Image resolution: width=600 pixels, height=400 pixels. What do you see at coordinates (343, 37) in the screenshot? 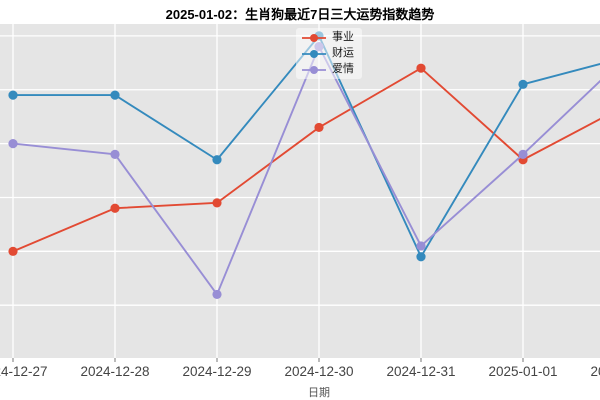
I see `legend-label: 事业` at bounding box center [343, 37].